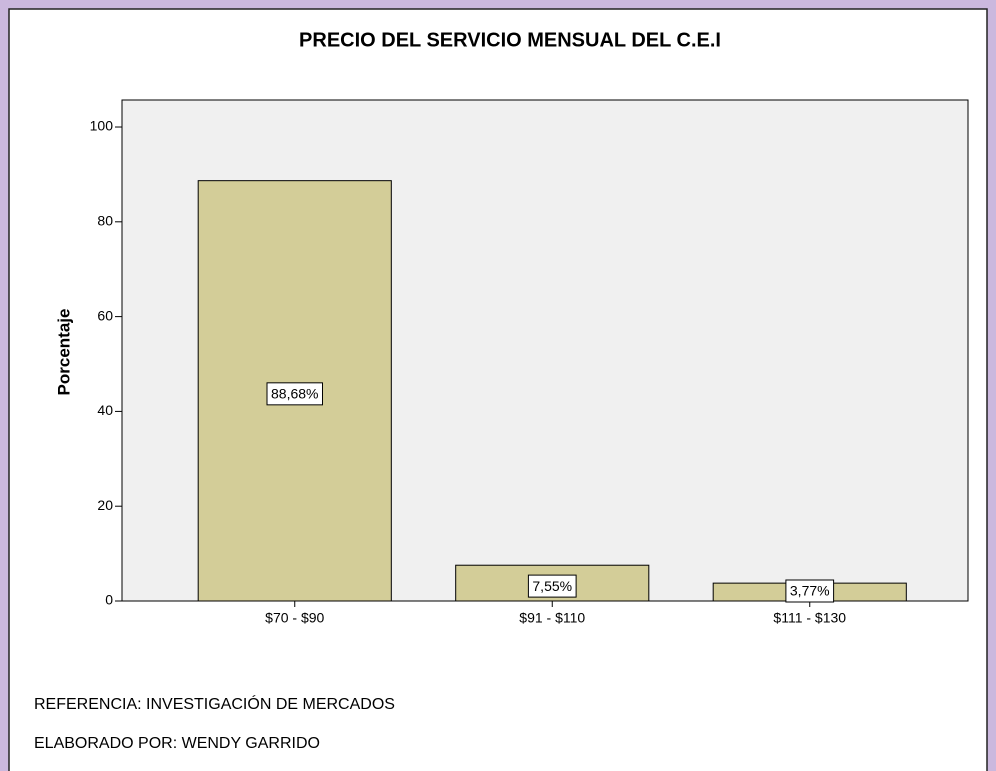 The width and height of the screenshot is (996, 771). What do you see at coordinates (105, 505) in the screenshot?
I see `y-tick-label: 20` at bounding box center [105, 505].